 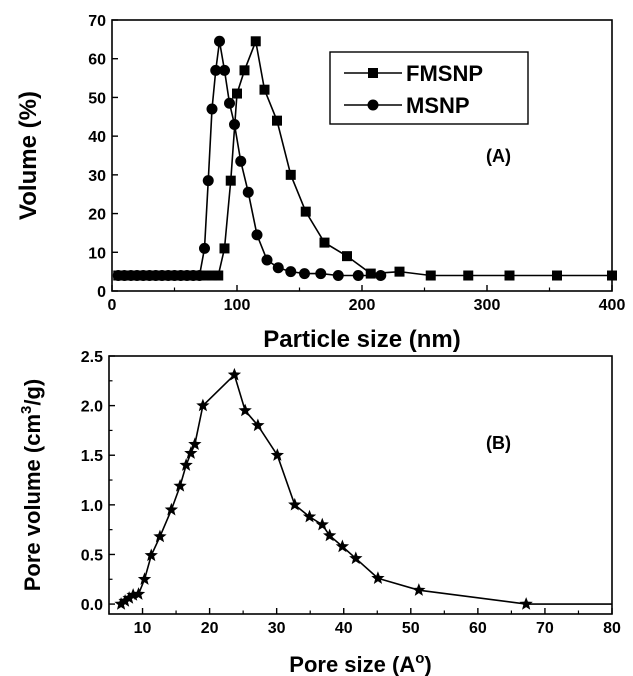 I want to click on x-axis-title-close: ), so click(x=427, y=664).